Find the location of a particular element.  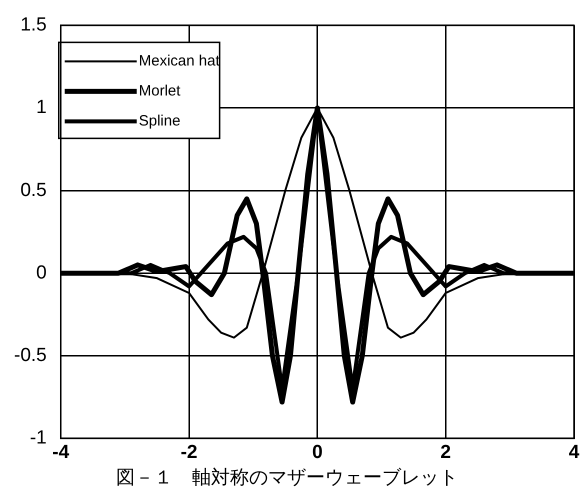

y-tick-label: 1.5 is located at coordinates (33, 25).